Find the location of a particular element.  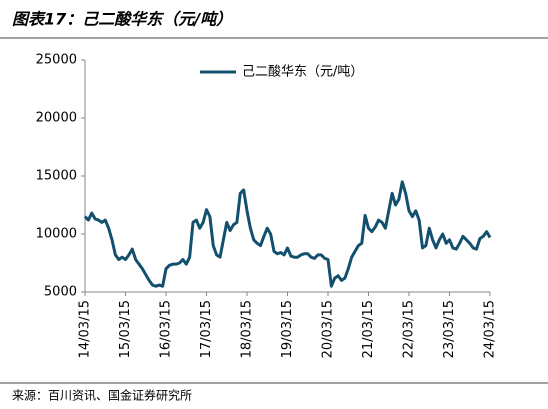

x-tick-label: 21/03/15 is located at coordinates (368, 329).